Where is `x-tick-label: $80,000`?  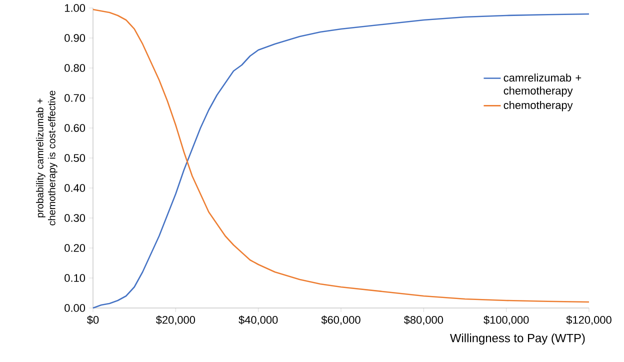
x-tick-label: $80,000 is located at coordinates (424, 321).